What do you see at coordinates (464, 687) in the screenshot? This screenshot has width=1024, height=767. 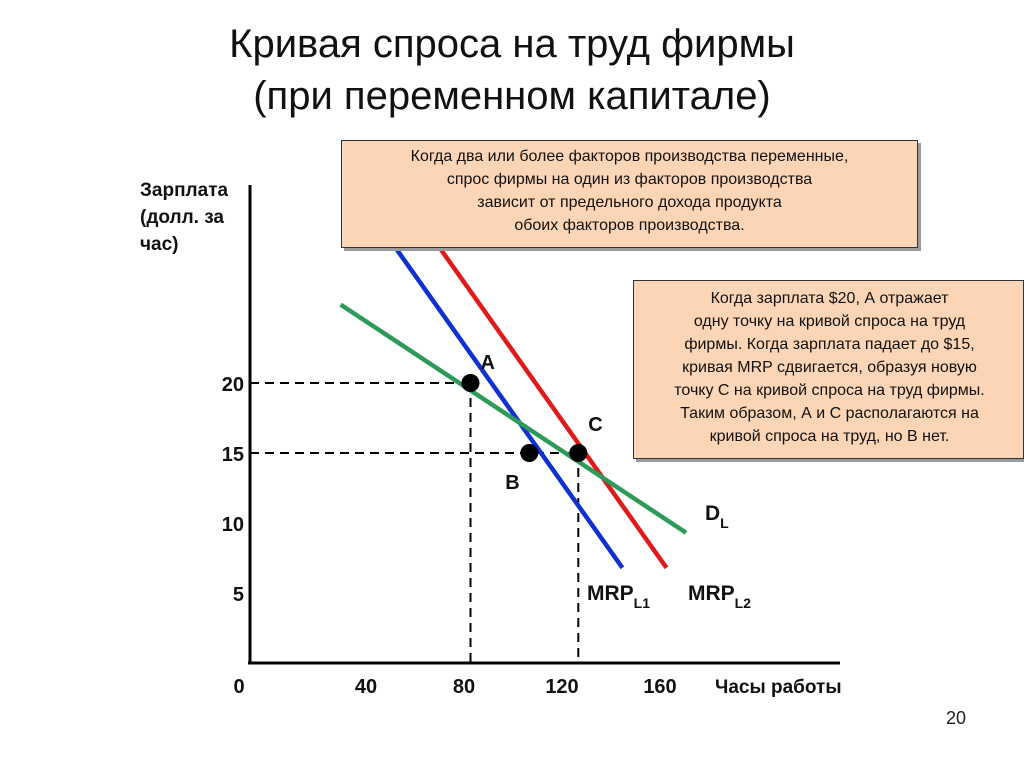 I see `x-tick-80: 80` at bounding box center [464, 687].